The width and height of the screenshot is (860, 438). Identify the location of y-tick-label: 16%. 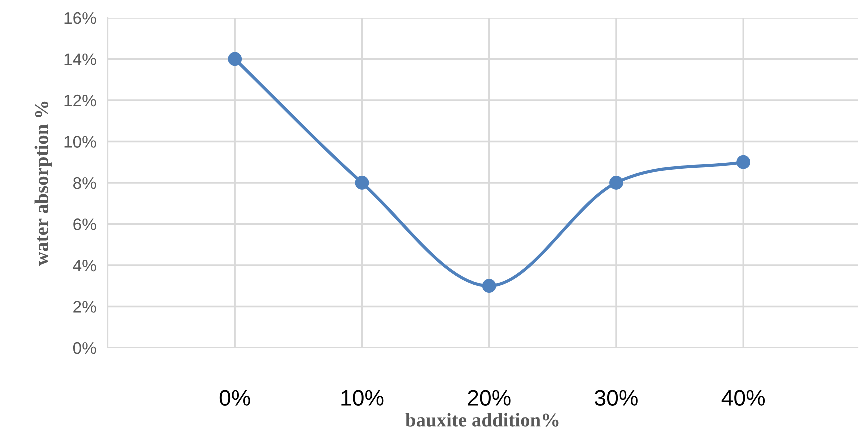
(80, 18).